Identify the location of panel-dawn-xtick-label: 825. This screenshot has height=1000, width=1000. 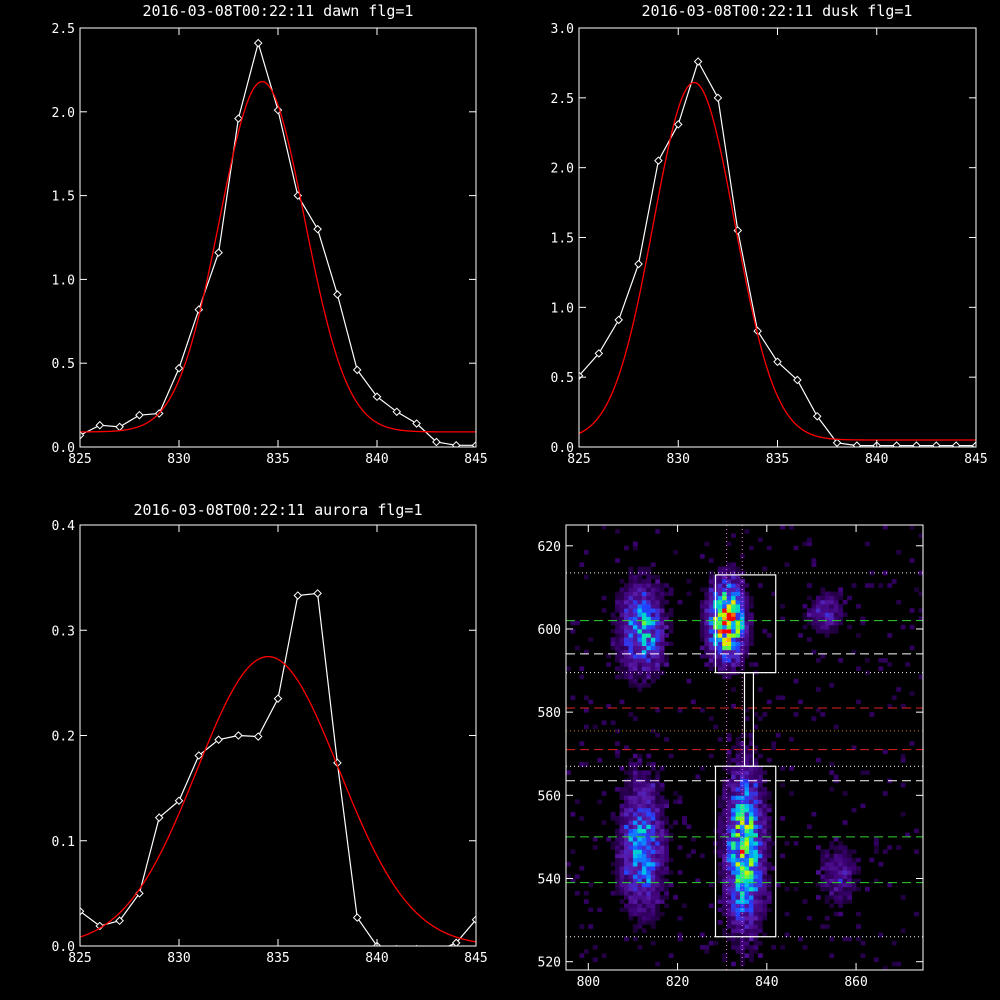
(79, 459).